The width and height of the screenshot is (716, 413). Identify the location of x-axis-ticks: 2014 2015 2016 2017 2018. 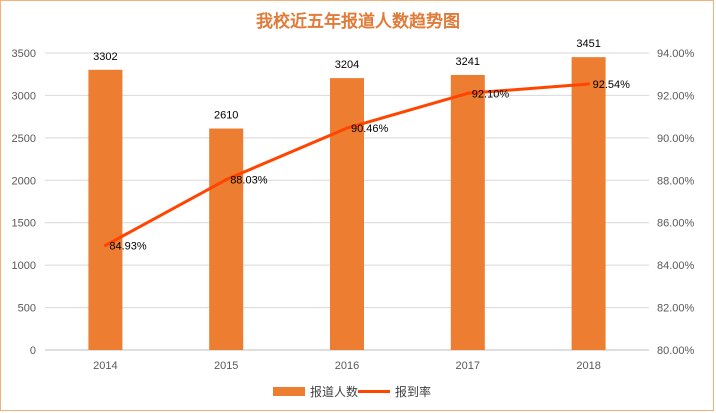
(347, 366).